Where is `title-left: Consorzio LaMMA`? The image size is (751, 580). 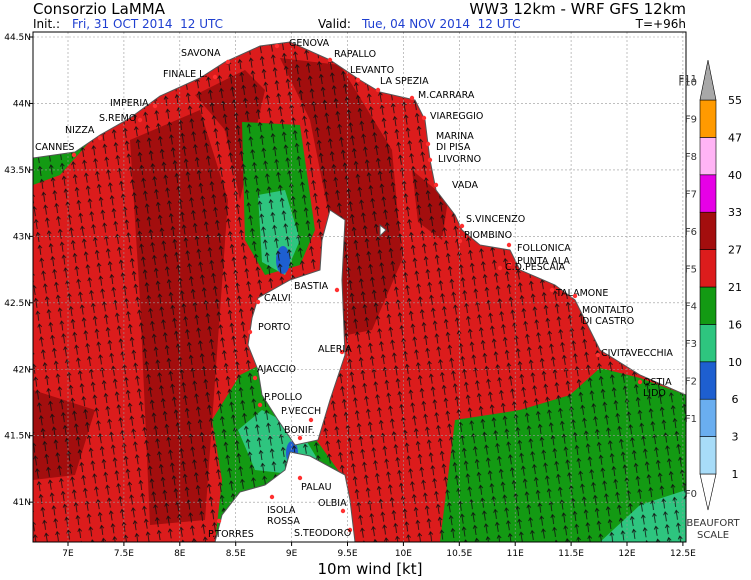 title-left: Consorzio LaMMA is located at coordinates (99, 9).